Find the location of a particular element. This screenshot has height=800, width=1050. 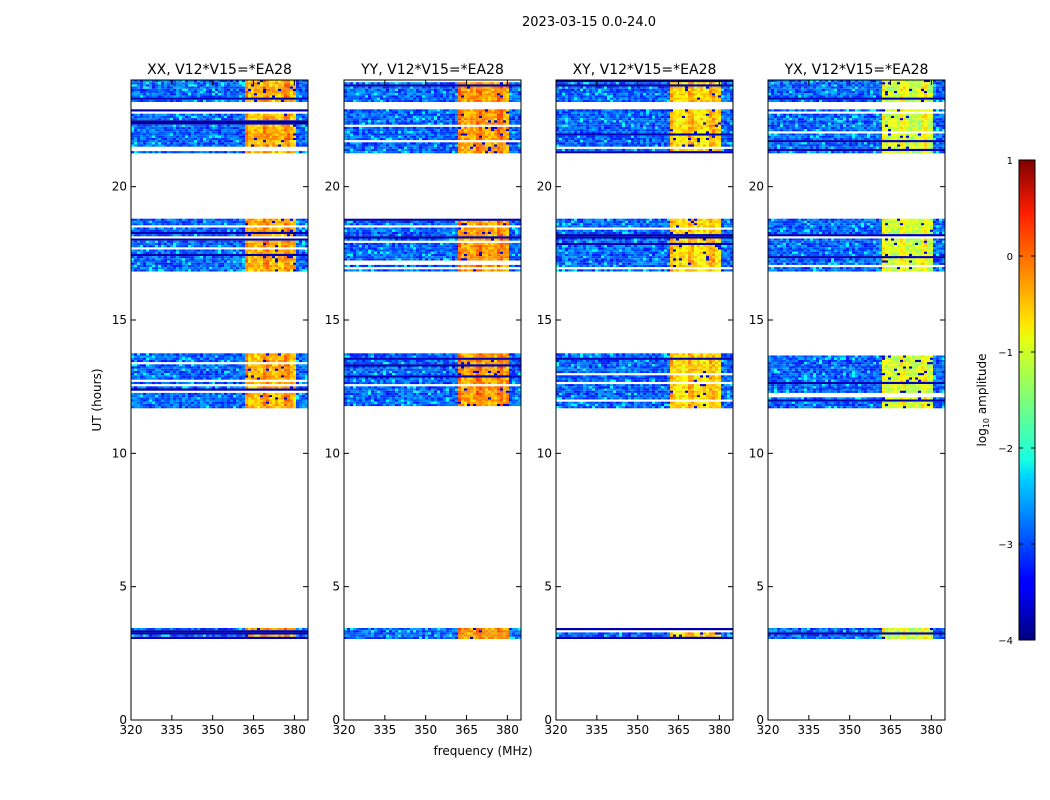

y-tick-label: 20 is located at coordinates (119, 187).